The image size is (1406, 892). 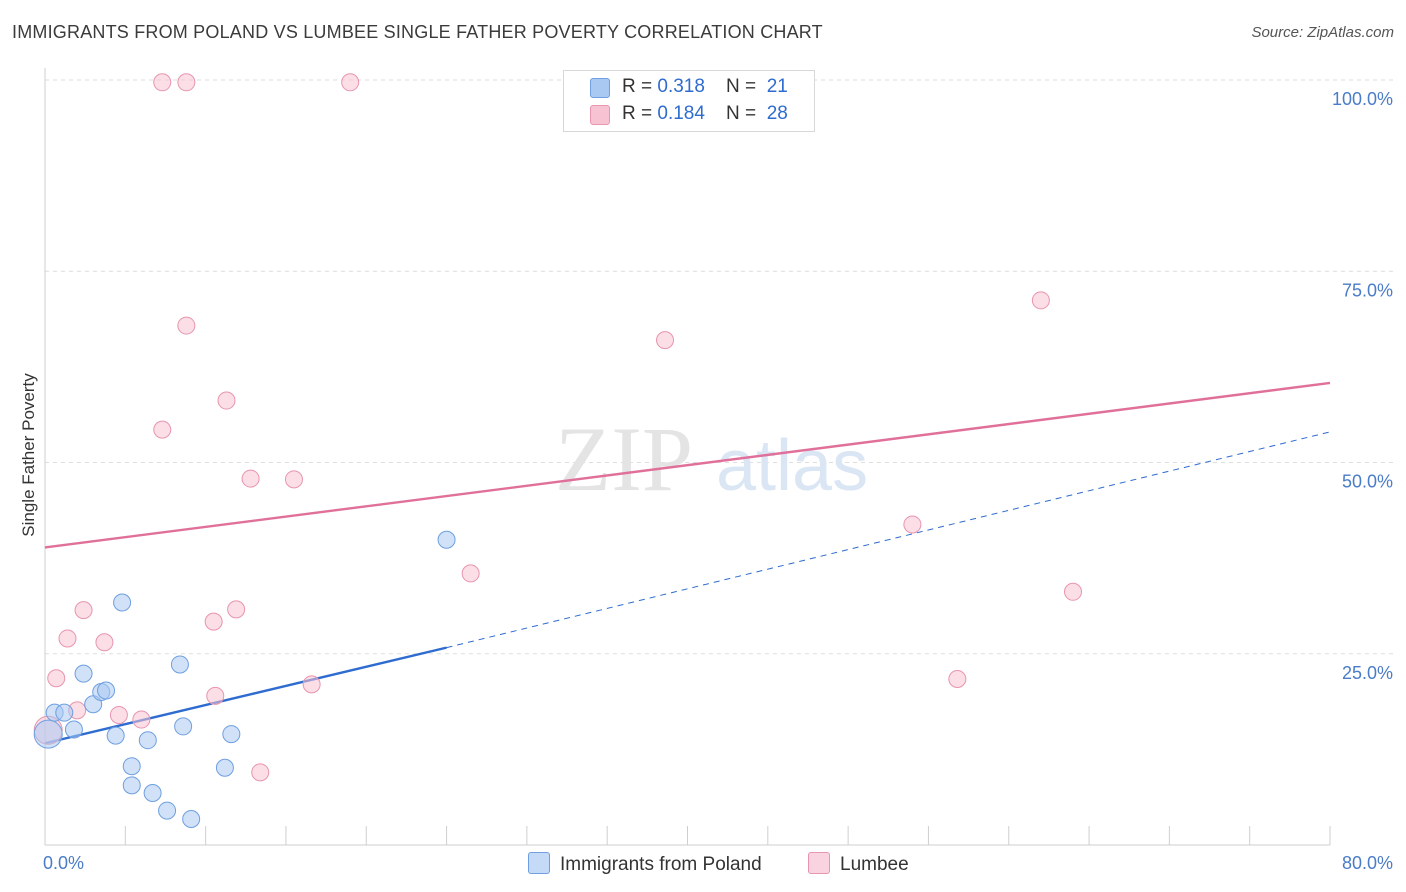 What do you see at coordinates (792, 466) in the screenshot?
I see `watermark-atlas: atlas` at bounding box center [792, 466].